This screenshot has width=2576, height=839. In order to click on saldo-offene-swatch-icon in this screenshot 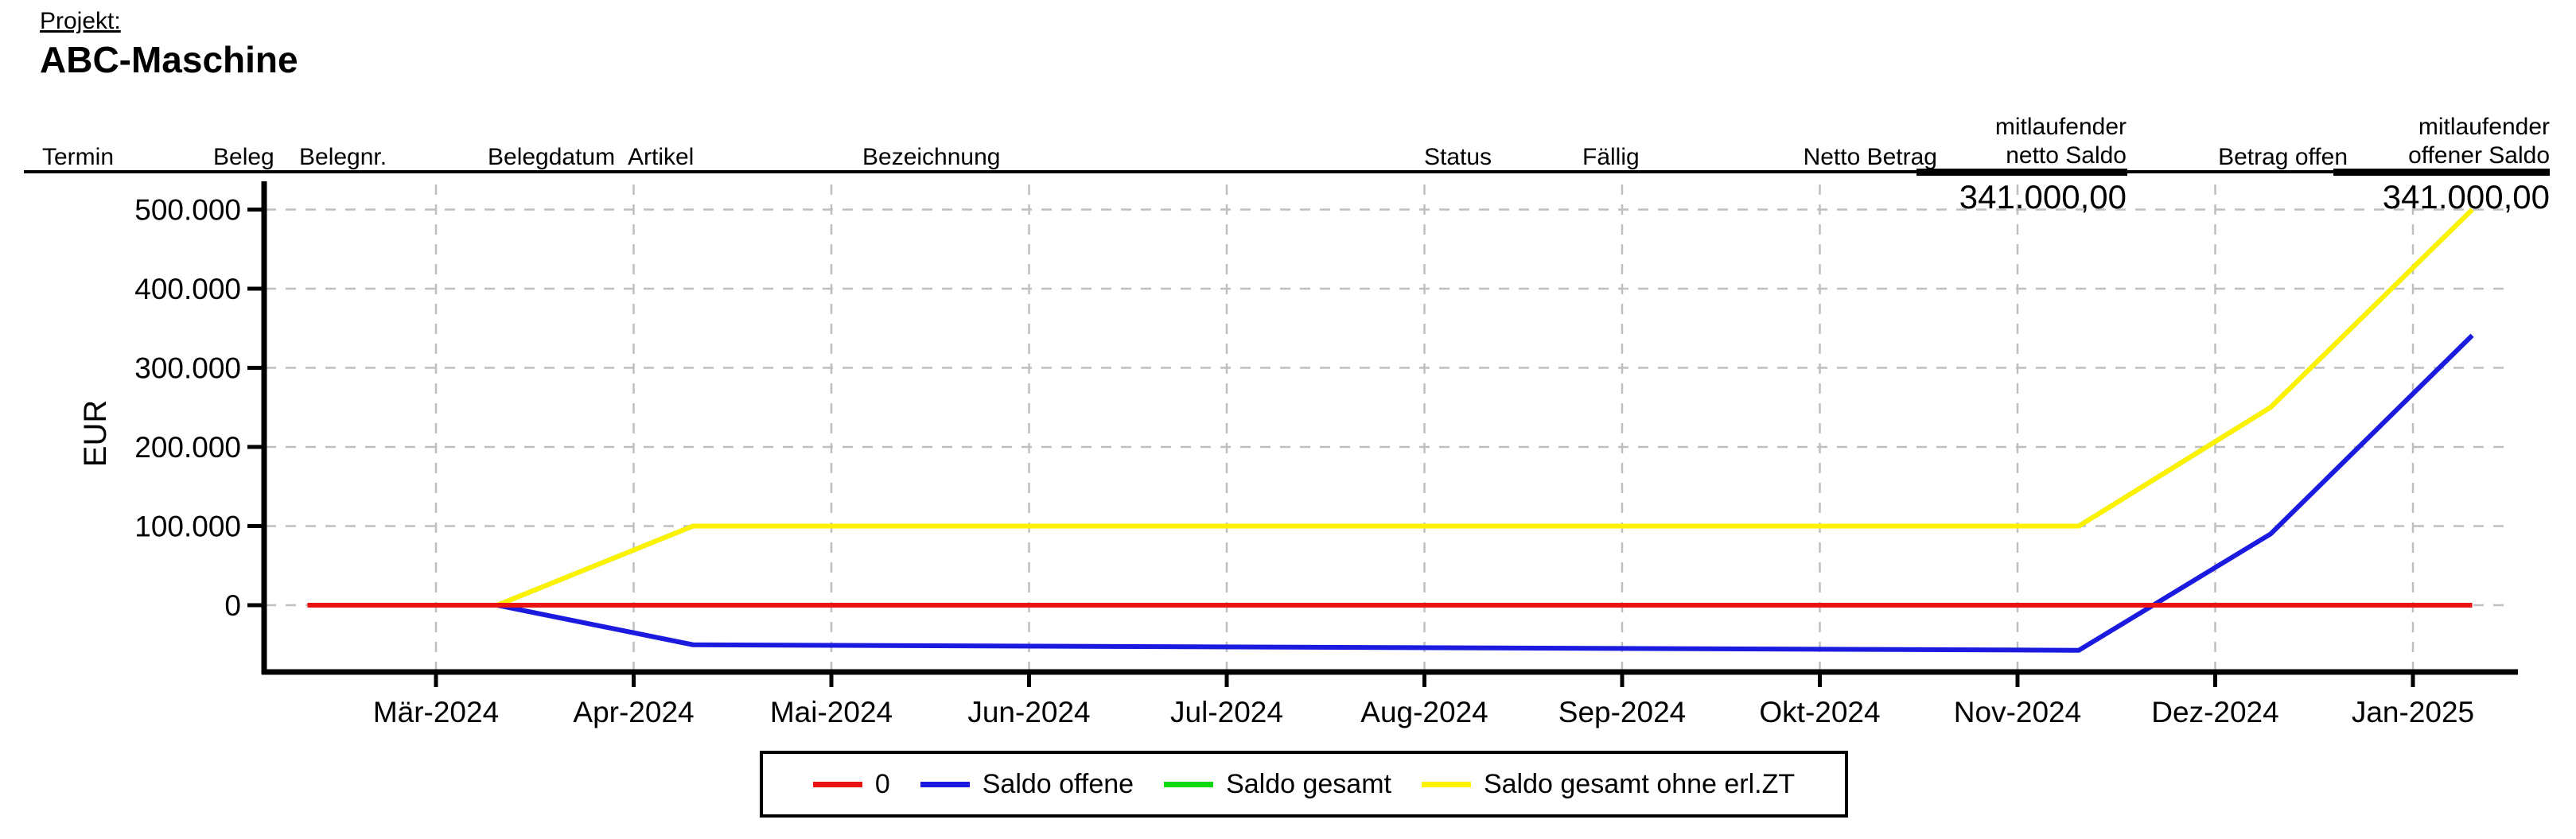, I will do `click(945, 784)`.